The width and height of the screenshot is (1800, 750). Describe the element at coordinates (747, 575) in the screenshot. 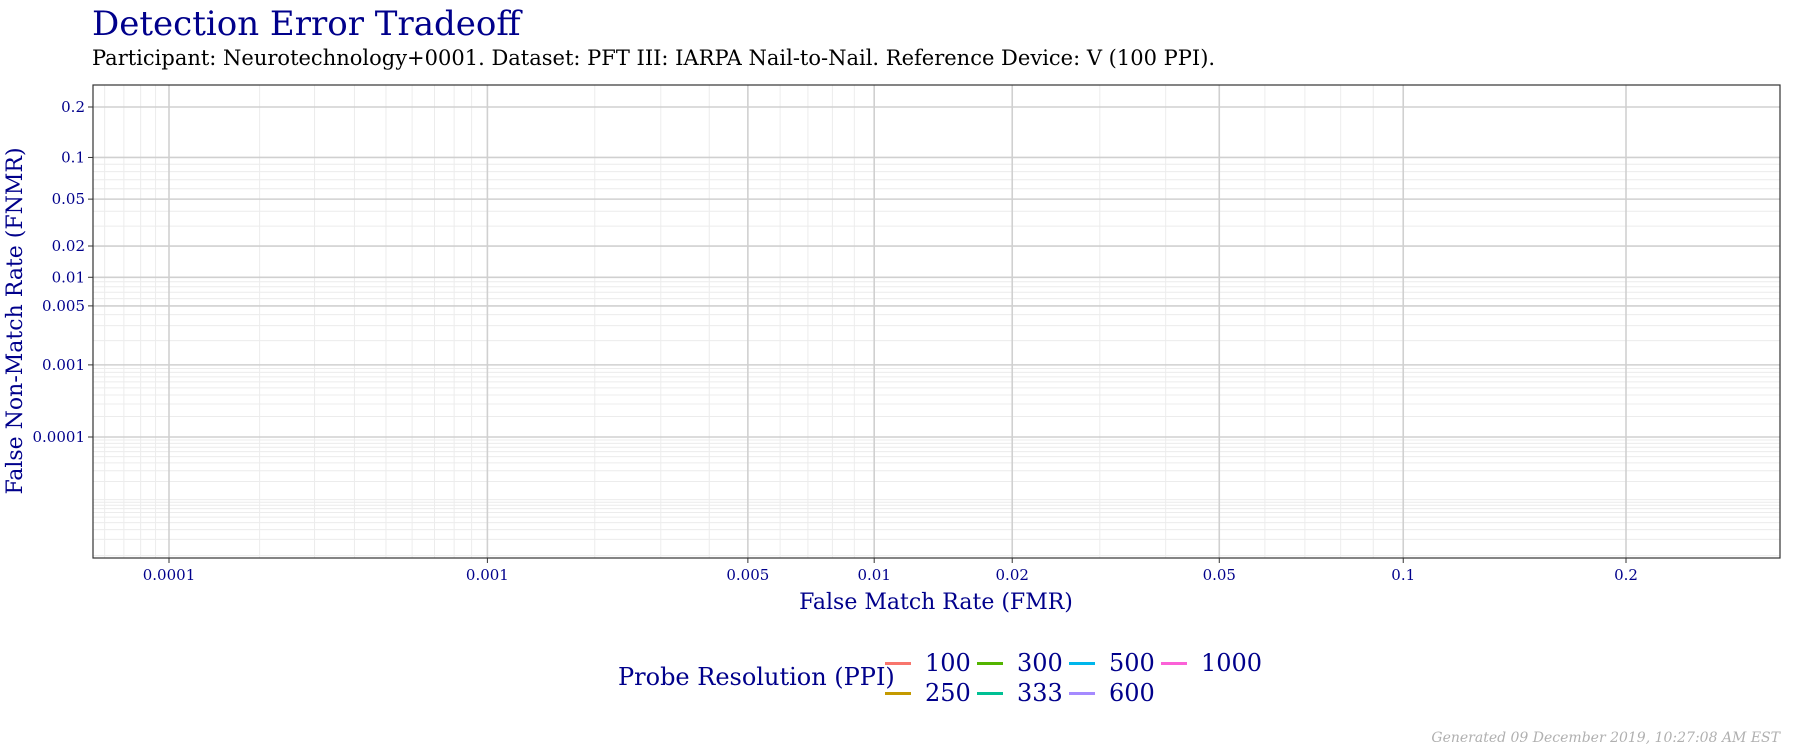

I see `x-tick-label: 0.005` at that location.